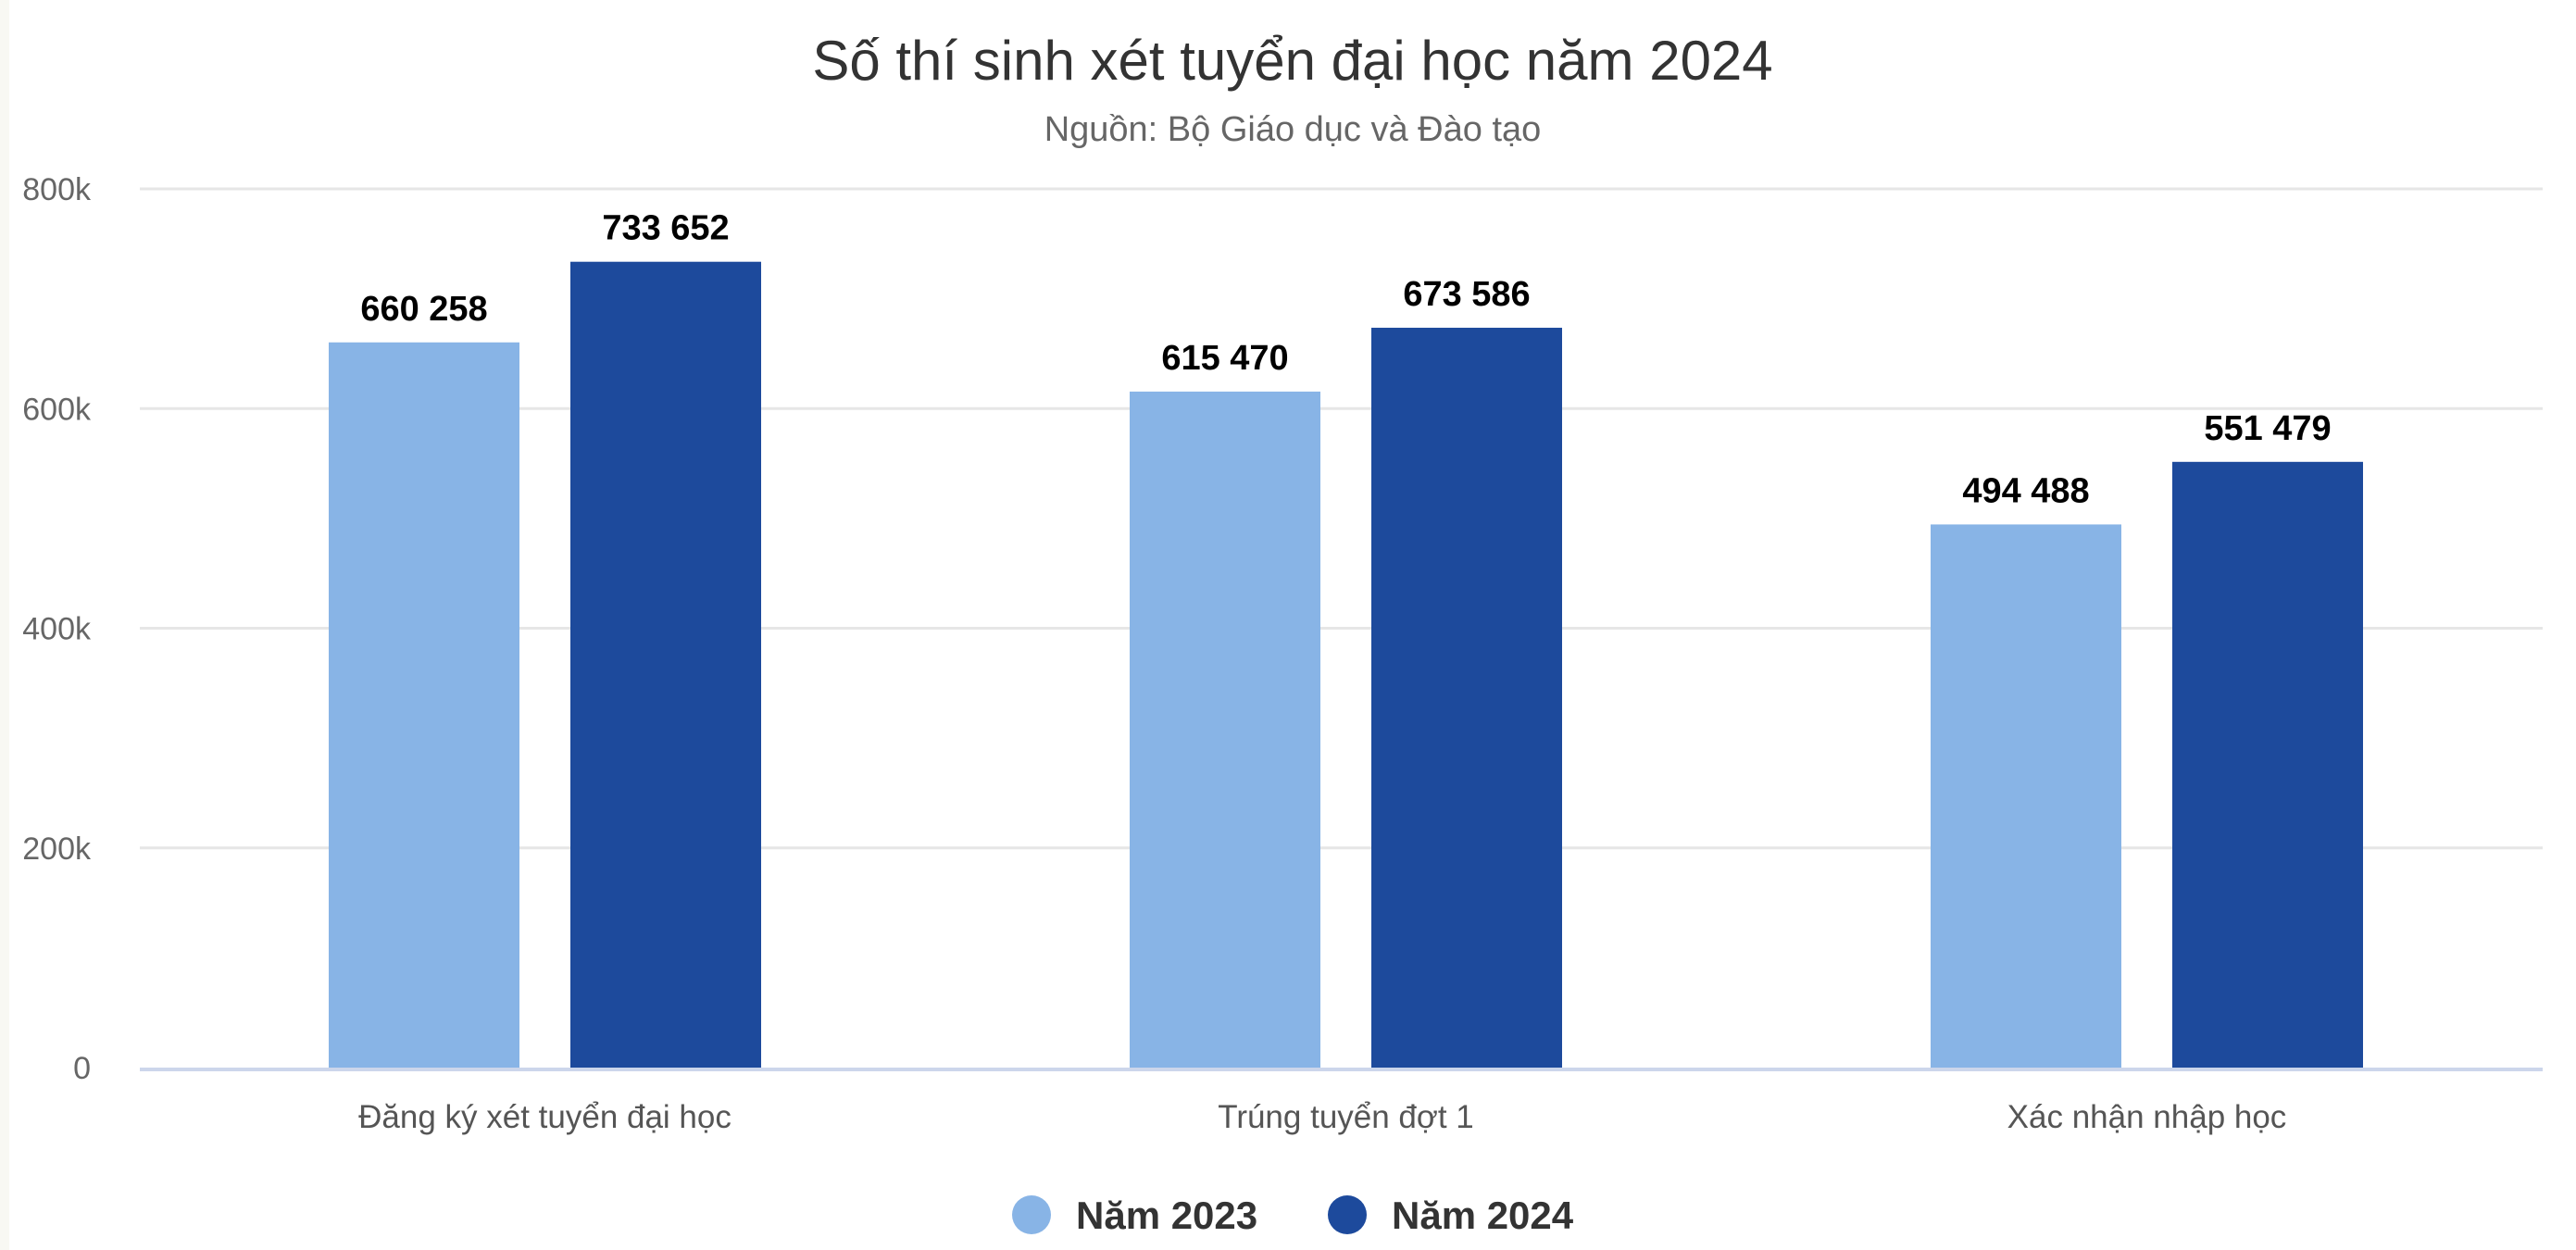 The width and height of the screenshot is (2576, 1250). What do you see at coordinates (1292, 61) in the screenshot?
I see `chart-title: Số thí sinh xét tuyển đại học năm 2024` at bounding box center [1292, 61].